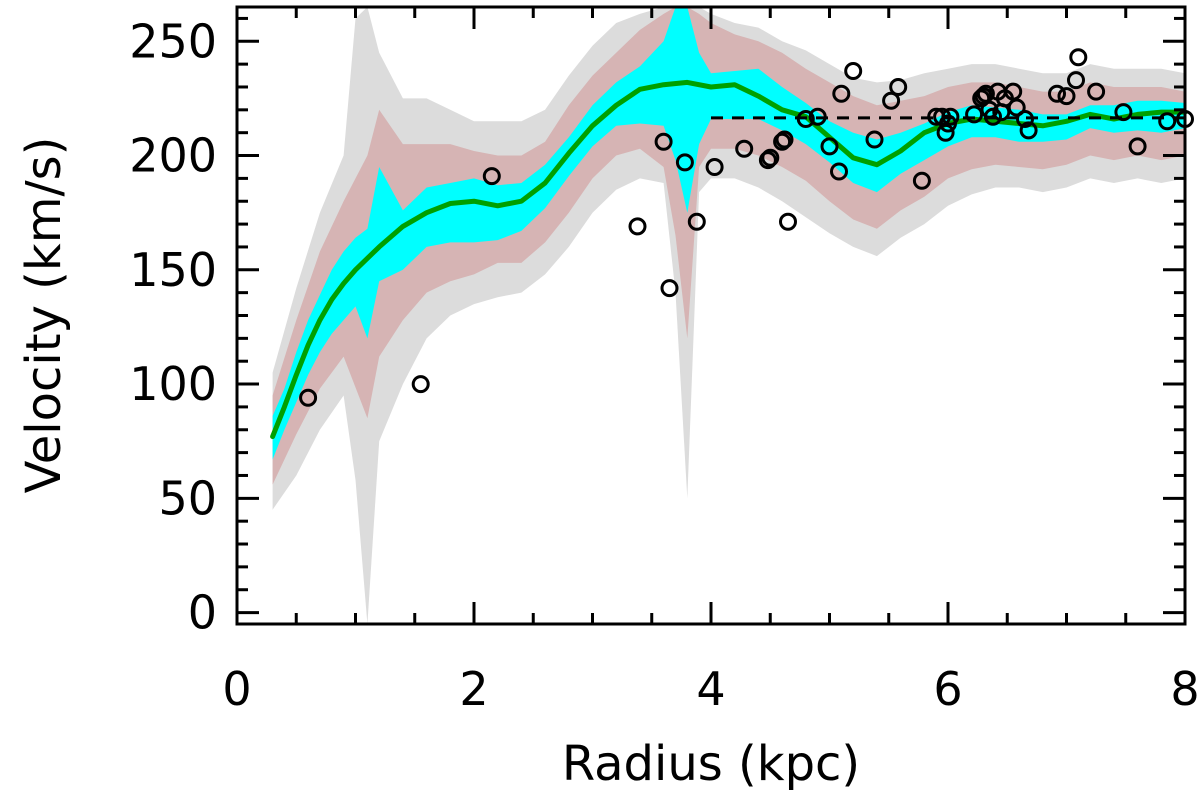 The image size is (1200, 799). I want to click on x-tick-label: 4, so click(710, 689).